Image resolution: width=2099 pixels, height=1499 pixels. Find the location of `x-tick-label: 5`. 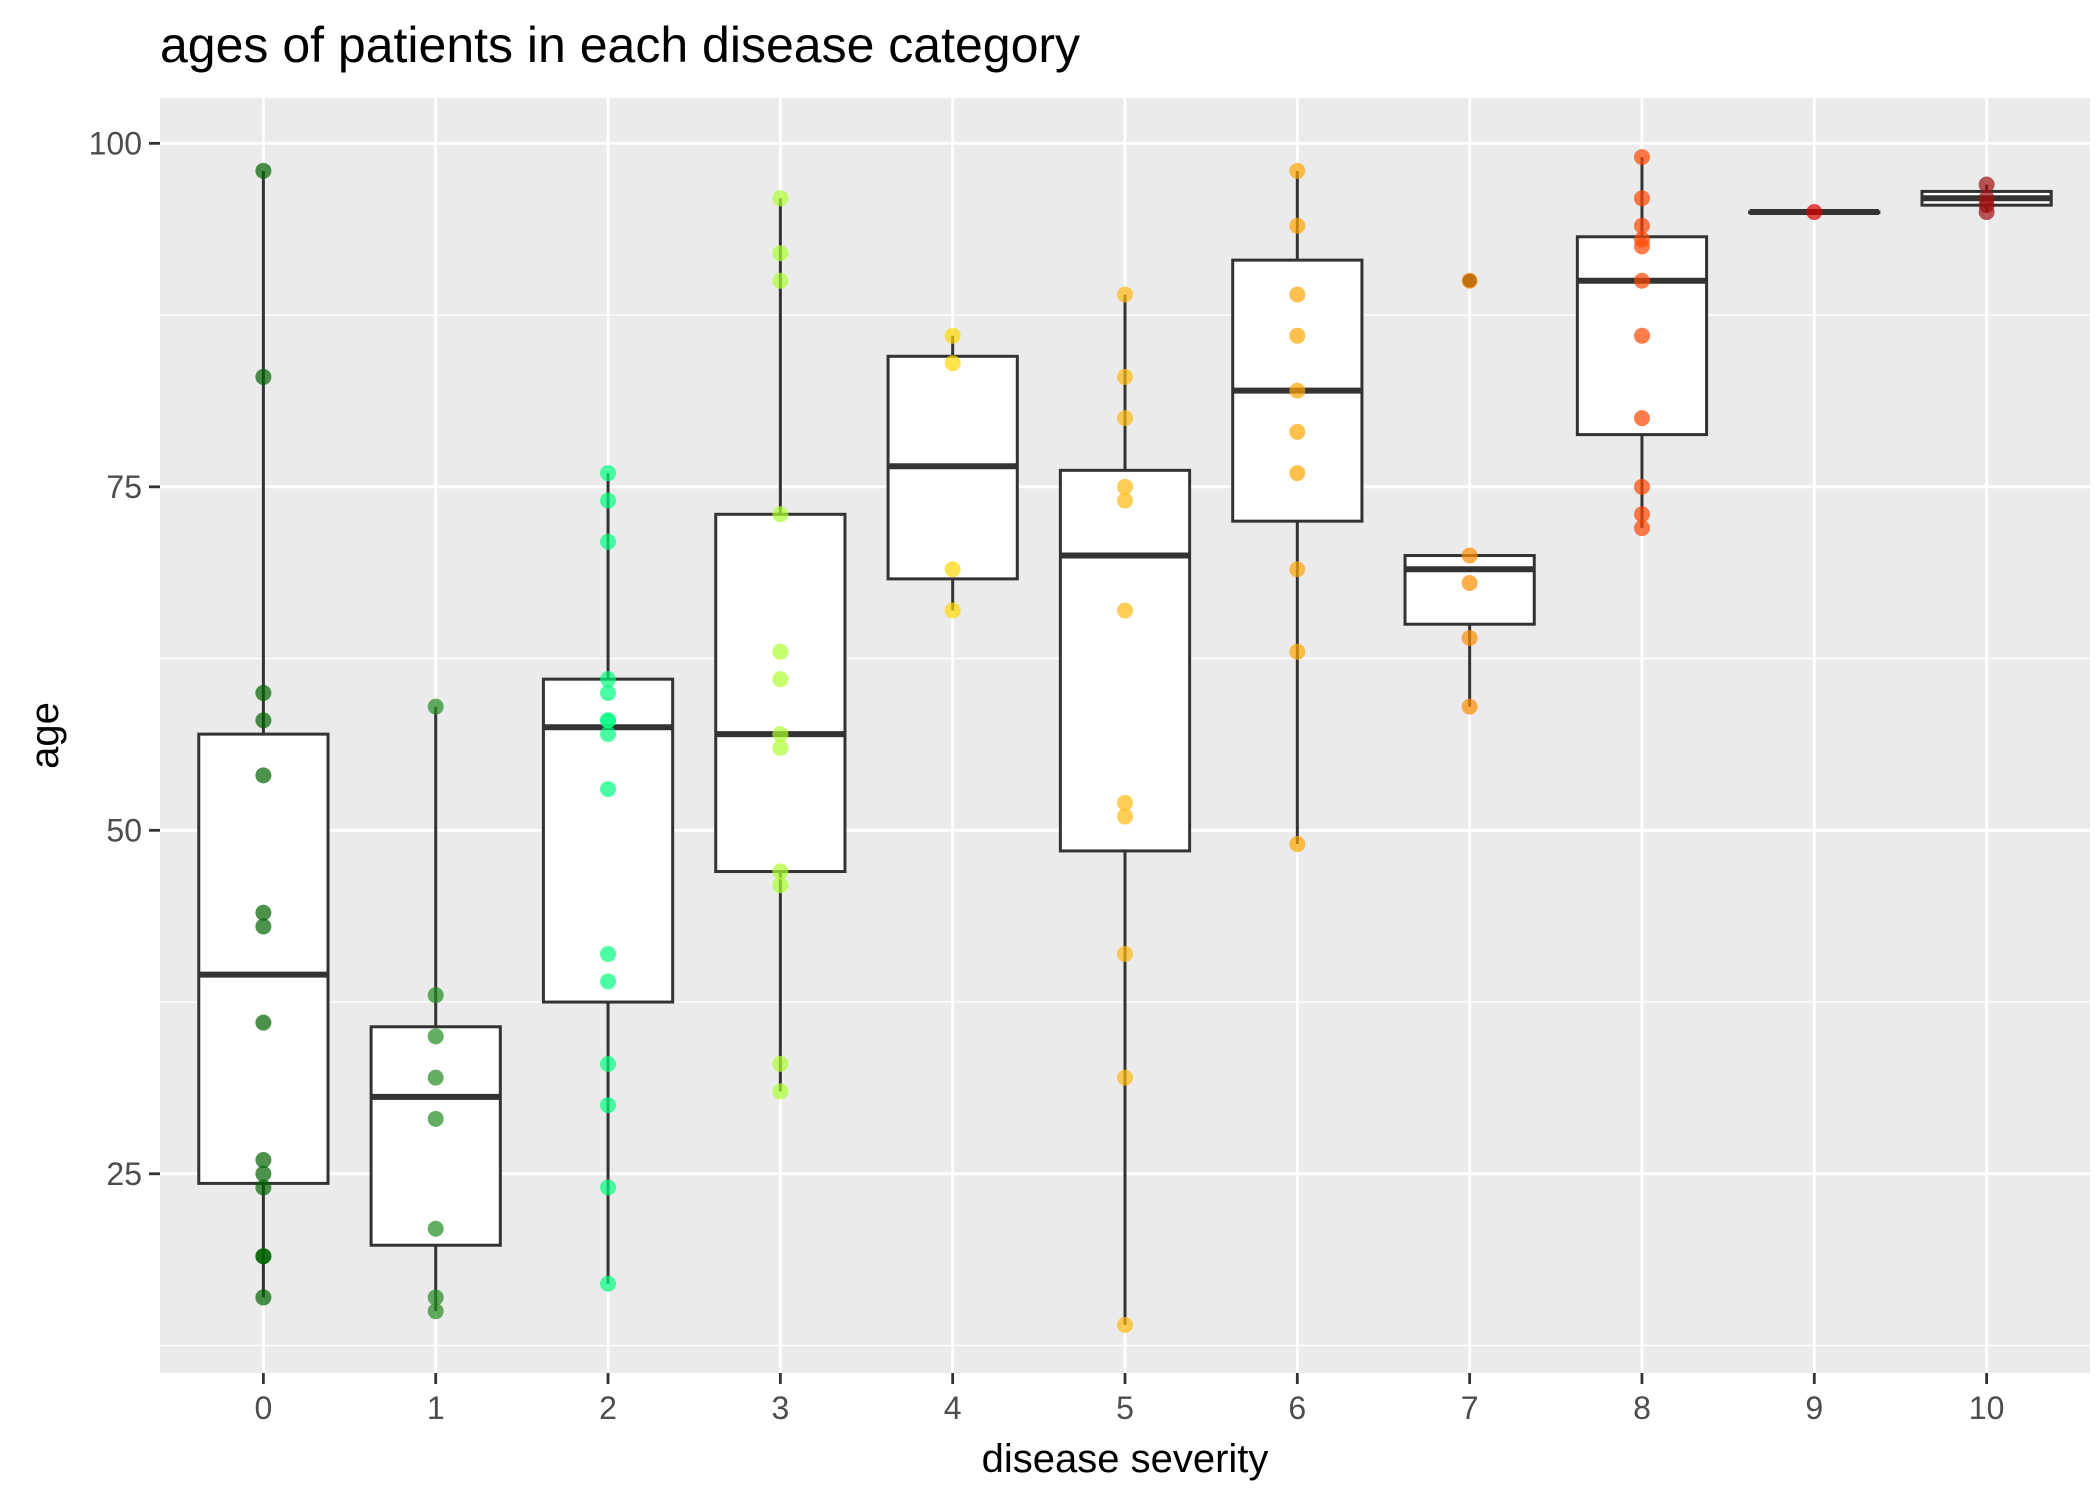

x-tick-label: 5 is located at coordinates (1125, 1408).